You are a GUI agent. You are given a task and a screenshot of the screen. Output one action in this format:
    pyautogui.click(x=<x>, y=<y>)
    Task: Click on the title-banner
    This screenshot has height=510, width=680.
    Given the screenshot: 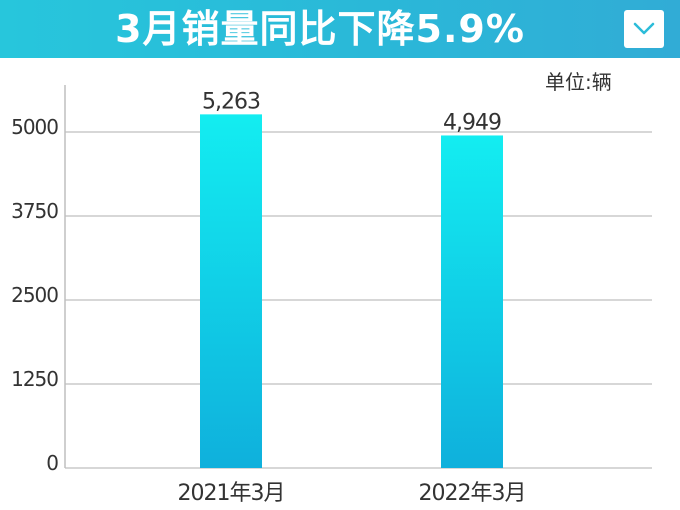 What is the action you would take?
    pyautogui.click(x=340, y=29)
    